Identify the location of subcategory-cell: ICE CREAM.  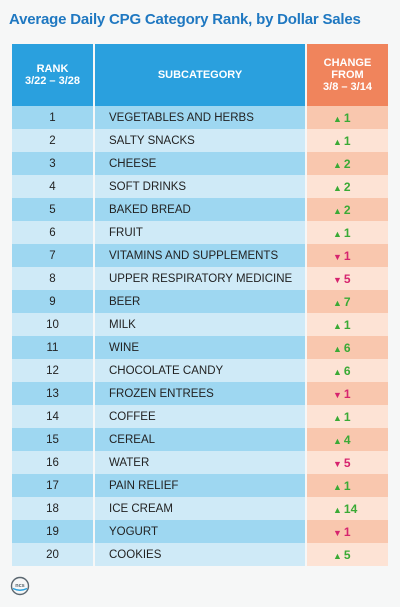
(200, 508).